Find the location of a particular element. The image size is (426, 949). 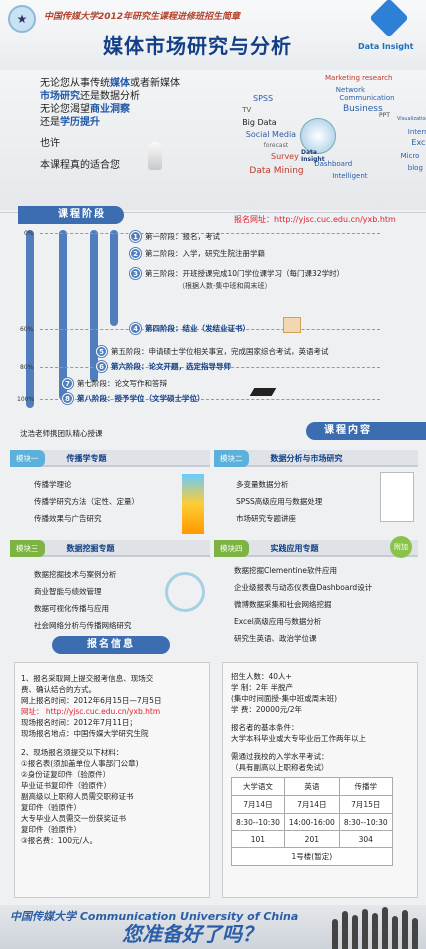

module-item: 商业智能与绩效管理 is located at coordinates (68, 591).